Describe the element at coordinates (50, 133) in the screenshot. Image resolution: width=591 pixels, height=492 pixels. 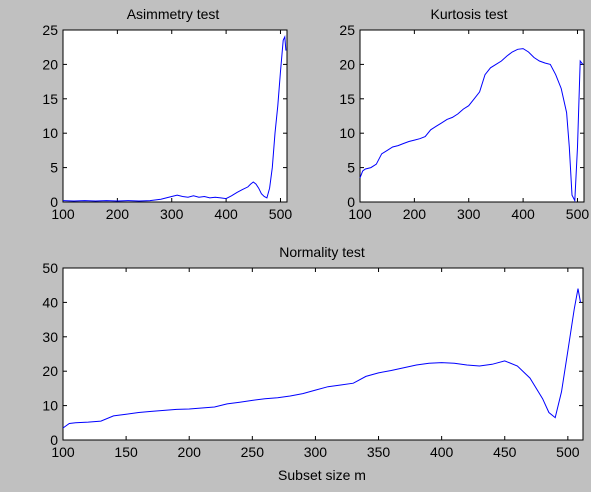
I see `asimmetry-ytick-label: 10` at that location.